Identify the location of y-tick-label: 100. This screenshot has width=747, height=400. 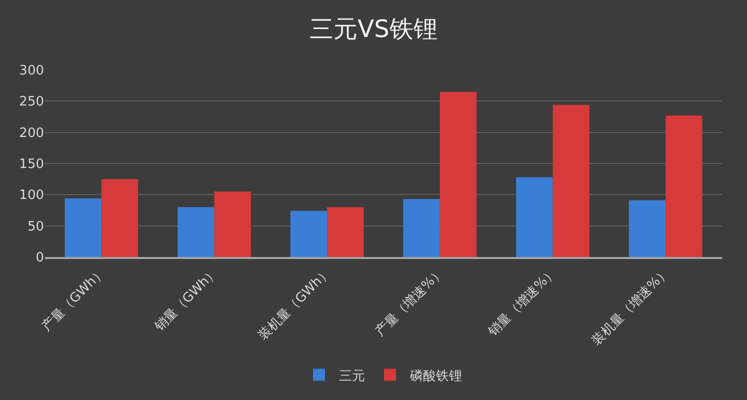
(31, 196).